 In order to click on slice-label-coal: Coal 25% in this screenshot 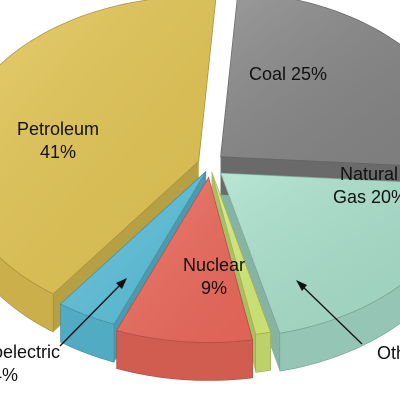, I will do `click(288, 74)`.